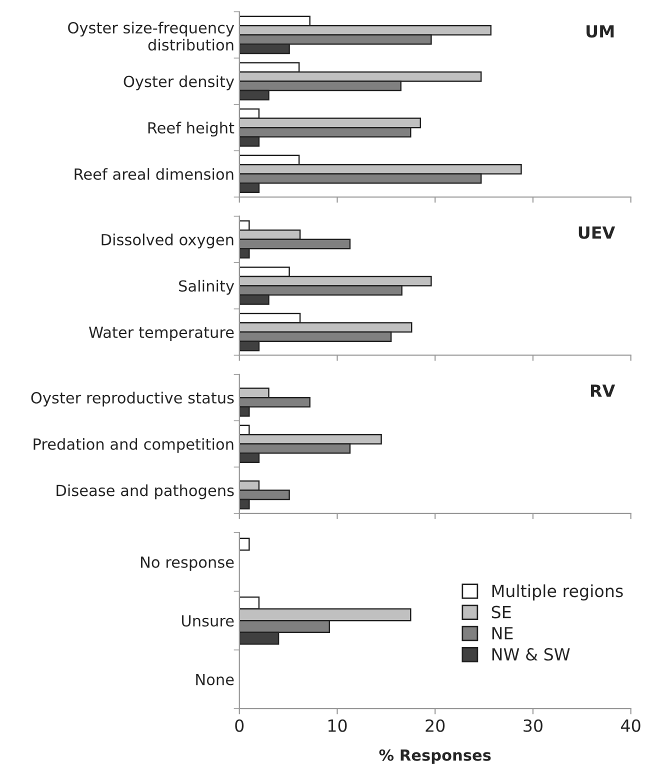 The width and height of the screenshot is (647, 783). Describe the element at coordinates (435, 756) in the screenshot. I see `x-axis-title: % Responses` at that location.